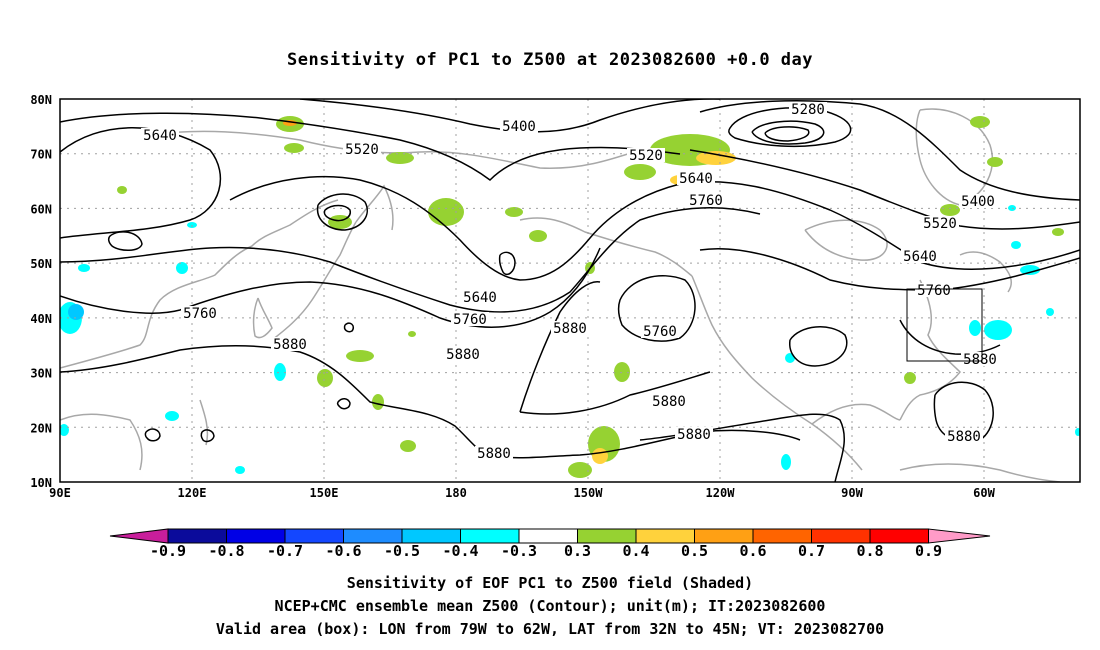 The image size is (1100, 650). I want to click on lat-label: 50N, so click(41, 264).